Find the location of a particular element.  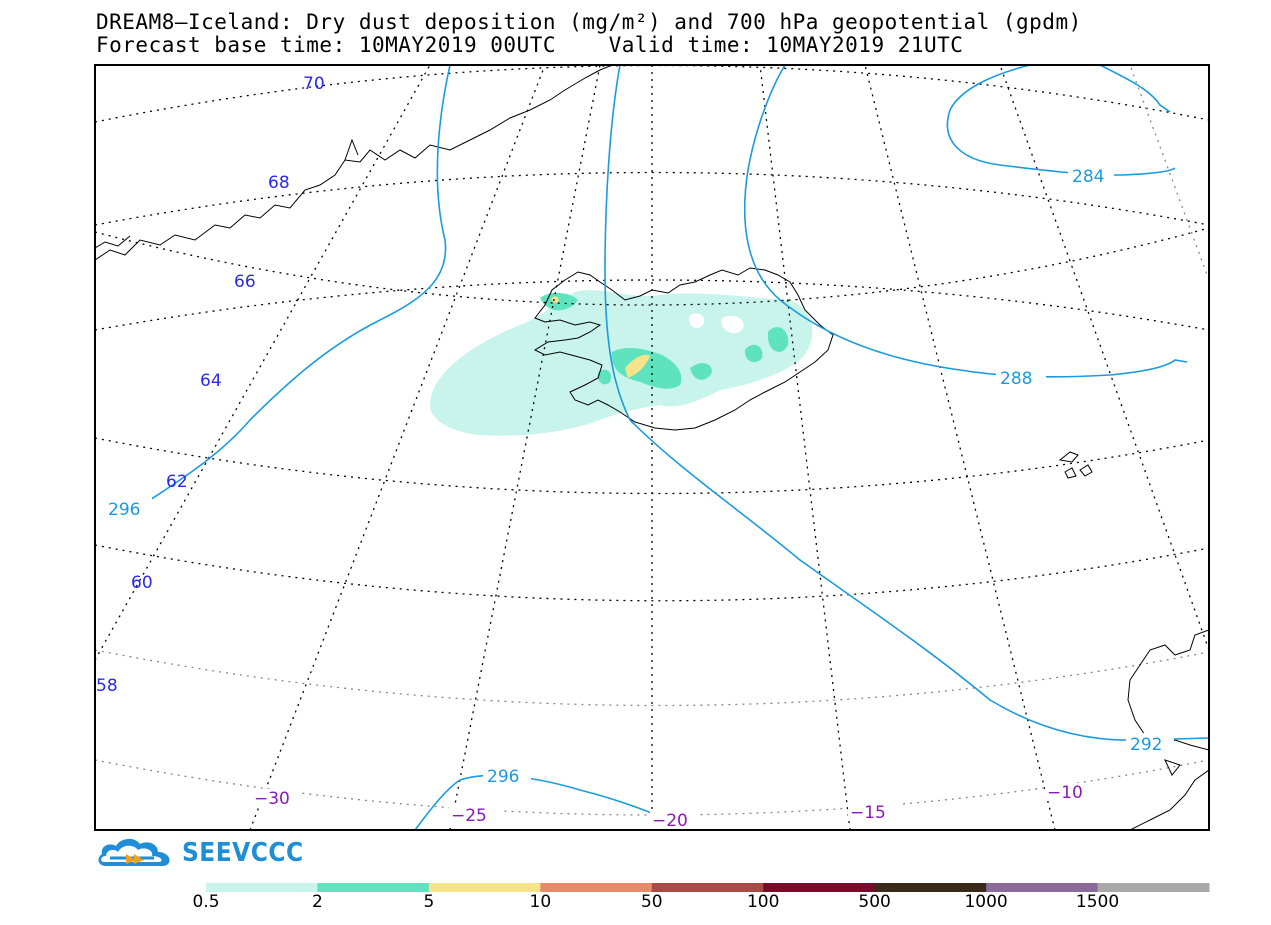

longitude-labels: −30 −25 −20 −15 −10 is located at coordinates (674, 807).